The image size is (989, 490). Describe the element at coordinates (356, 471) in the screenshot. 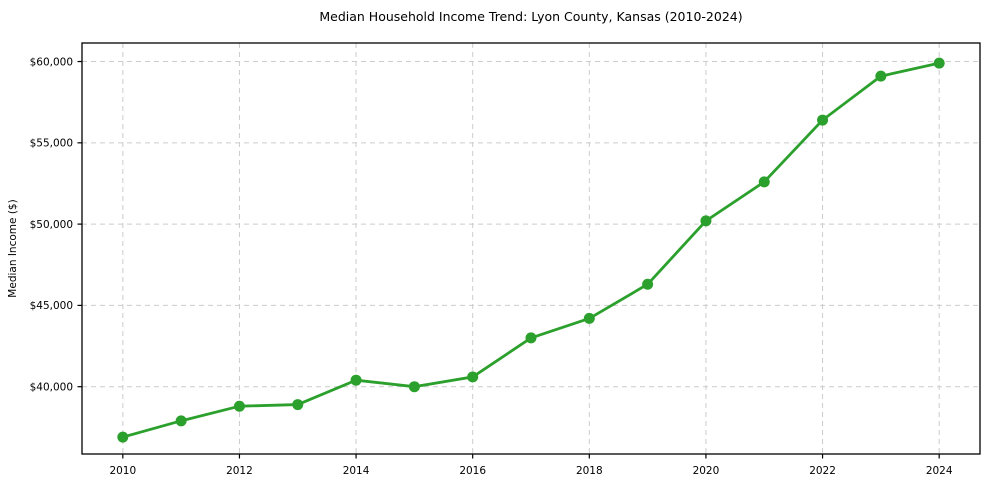

I see `x-axis-tick-label: 2014` at that location.